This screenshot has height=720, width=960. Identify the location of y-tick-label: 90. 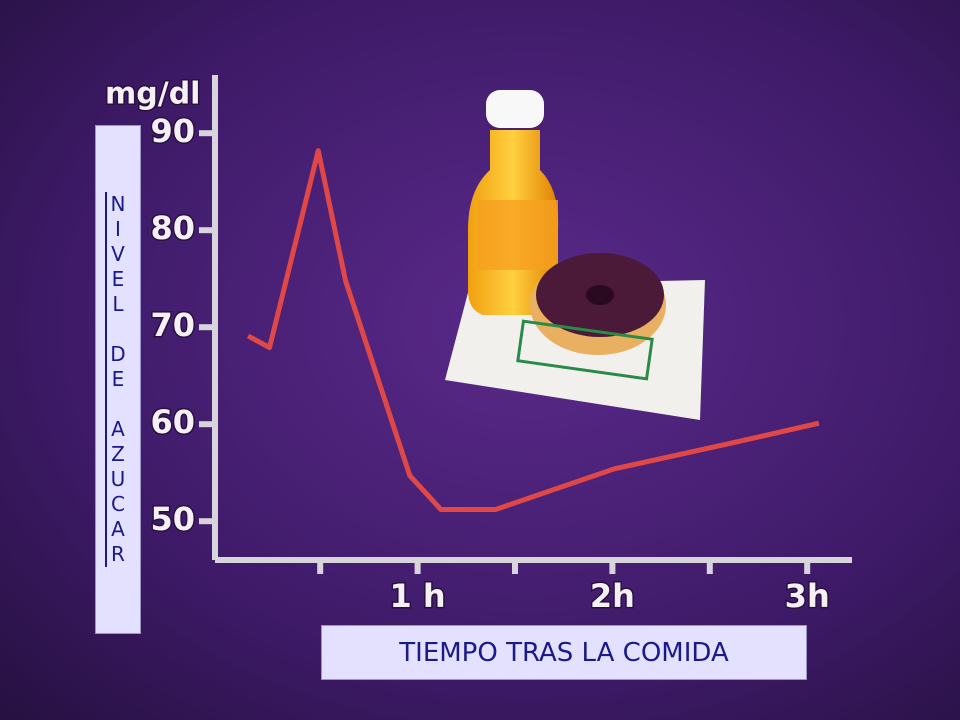
(172, 131).